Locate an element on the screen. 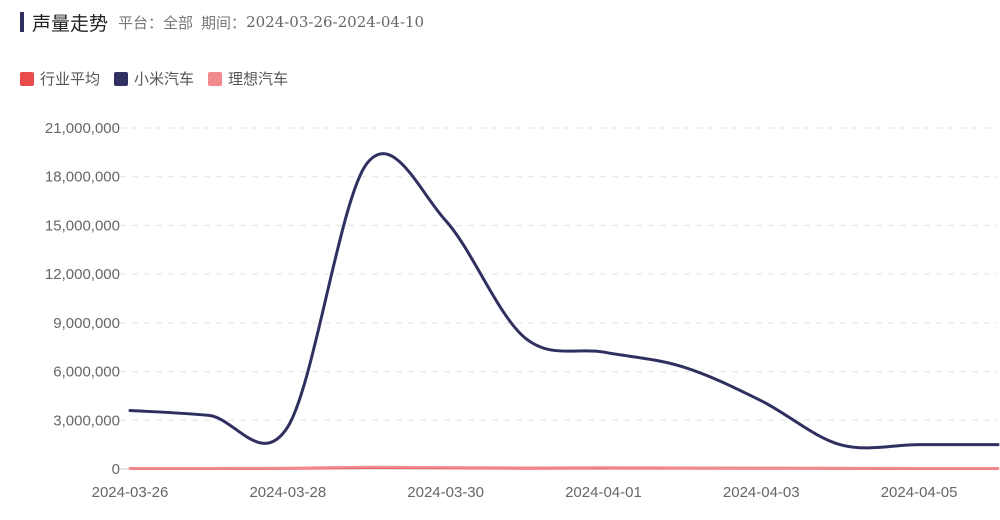 The width and height of the screenshot is (1000, 520). legend-item-li-auto: 理想汽车 is located at coordinates (248, 78).